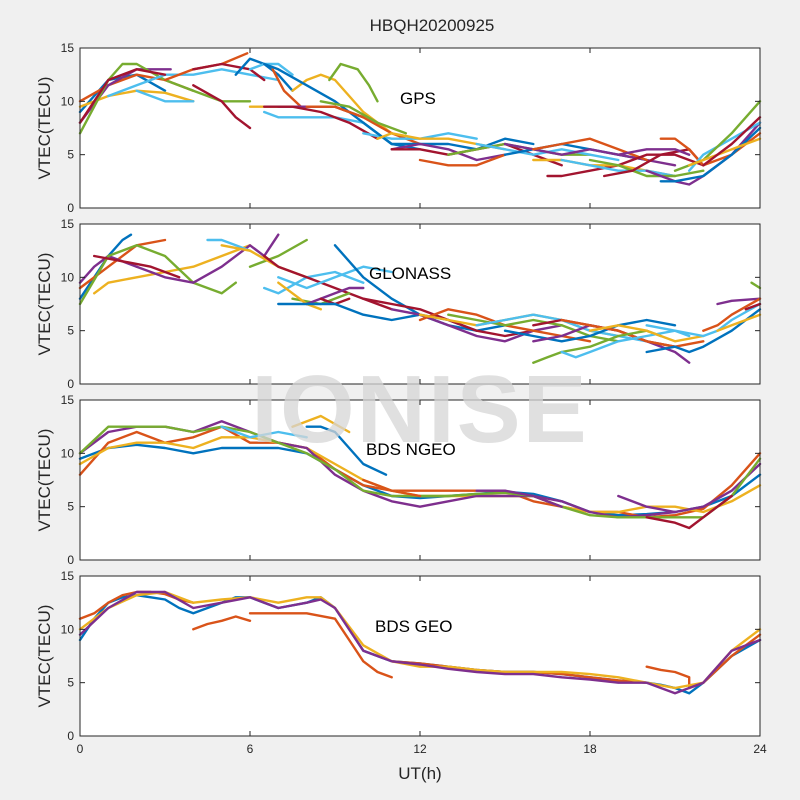  Describe the element at coordinates (420, 472) in the screenshot. I see `panel-bds-ngeo-series` at that location.